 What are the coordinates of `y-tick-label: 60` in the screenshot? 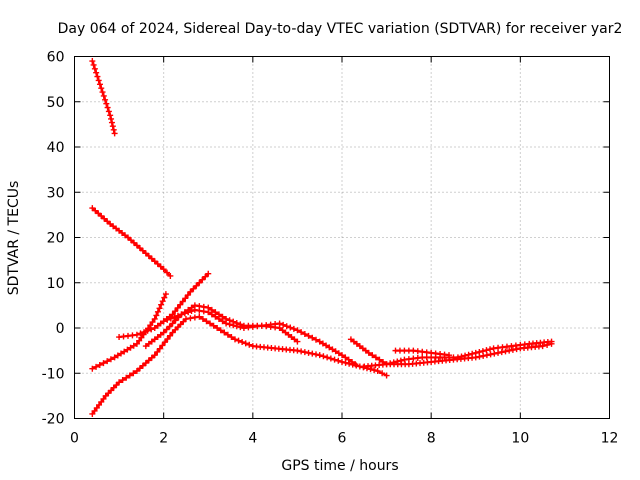 It's located at (56, 58).